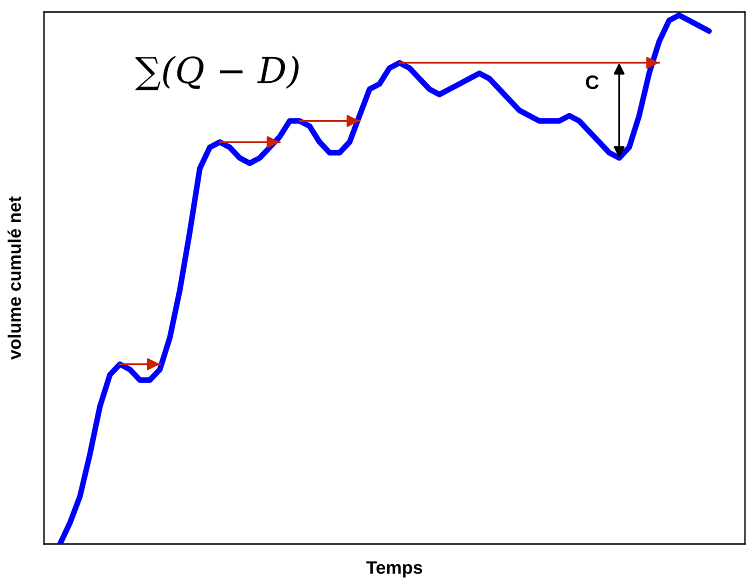 This screenshot has height=581, width=746. What do you see at coordinates (217, 73) in the screenshot?
I see `annotation: ∑(Q − D)` at bounding box center [217, 73].